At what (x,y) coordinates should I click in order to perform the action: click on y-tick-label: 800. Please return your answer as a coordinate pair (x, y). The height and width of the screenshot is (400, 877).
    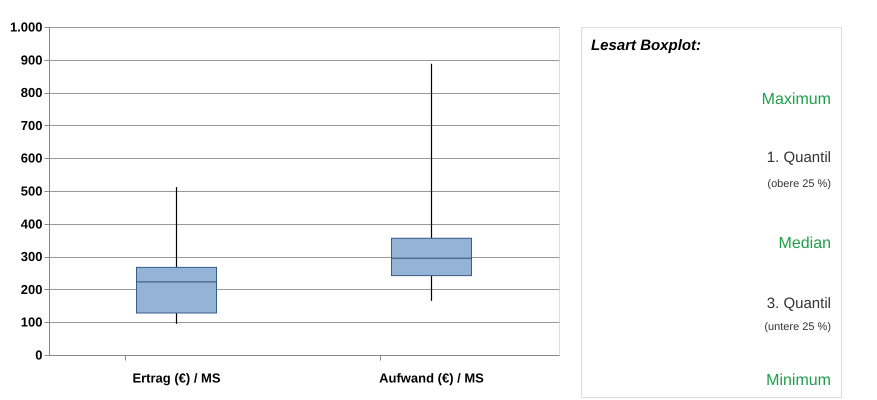
    Looking at the image, I should click on (31, 92).